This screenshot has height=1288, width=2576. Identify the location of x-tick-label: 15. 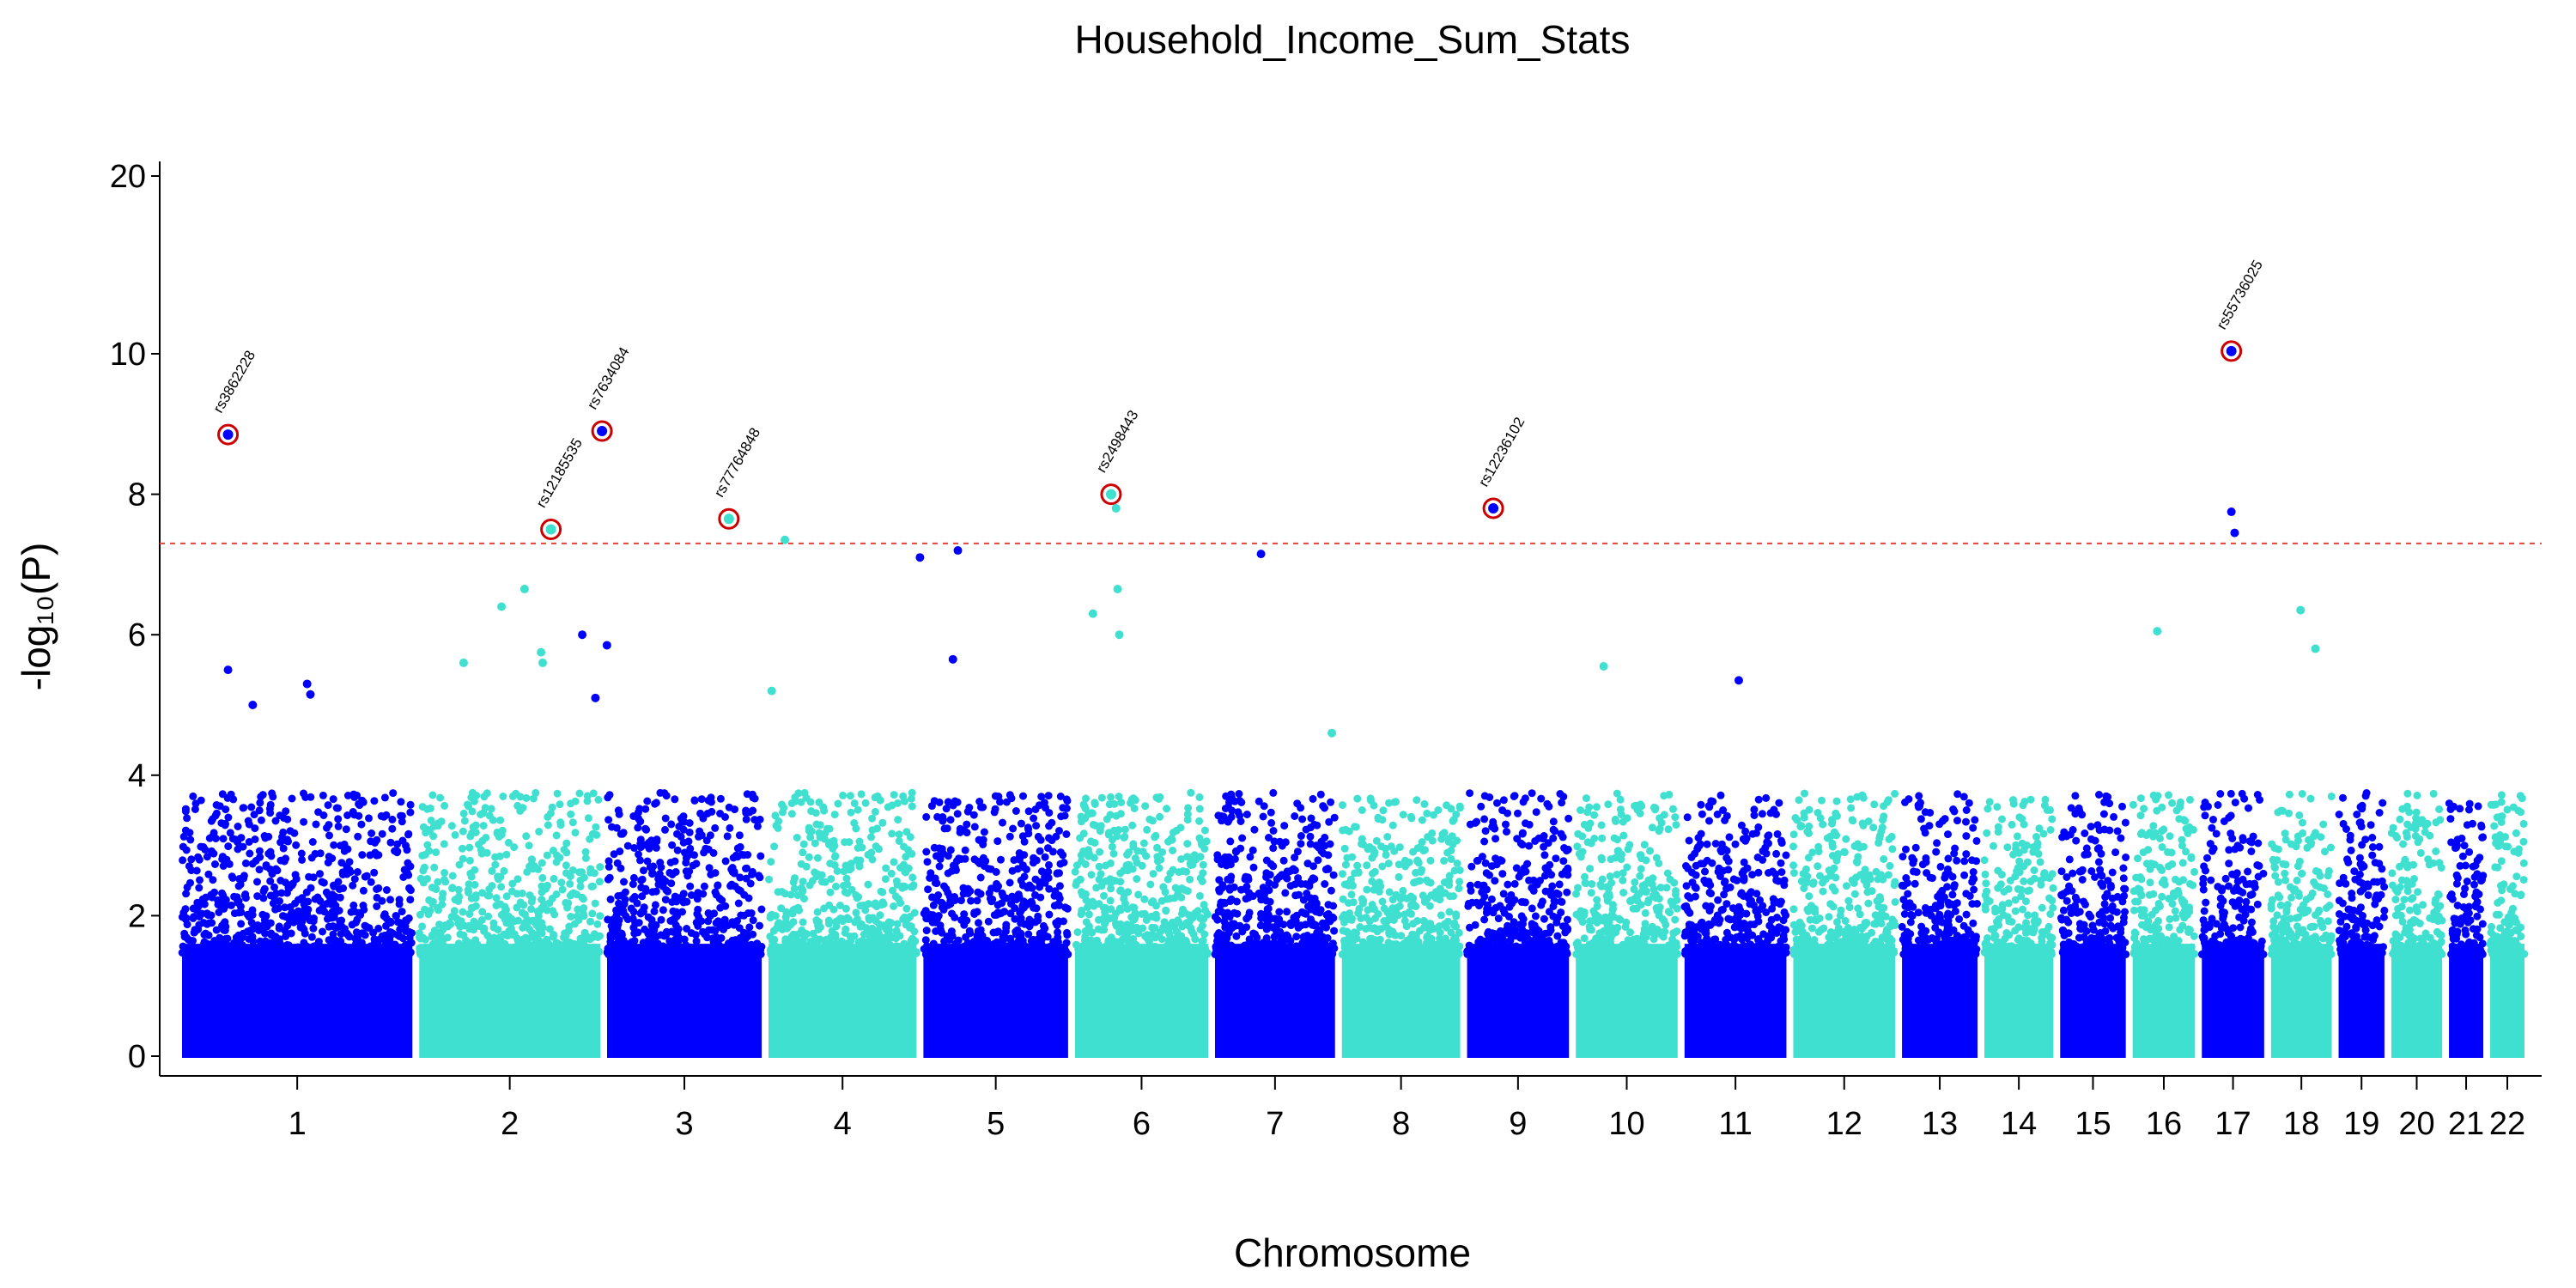
(2093, 1124).